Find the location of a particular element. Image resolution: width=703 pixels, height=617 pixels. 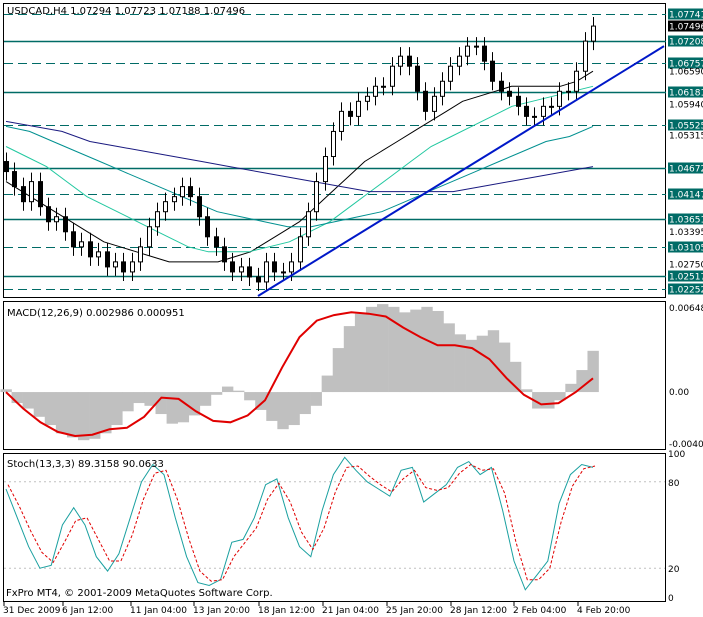

level-tag-label-2: 1.06757 is located at coordinates (686, 65).